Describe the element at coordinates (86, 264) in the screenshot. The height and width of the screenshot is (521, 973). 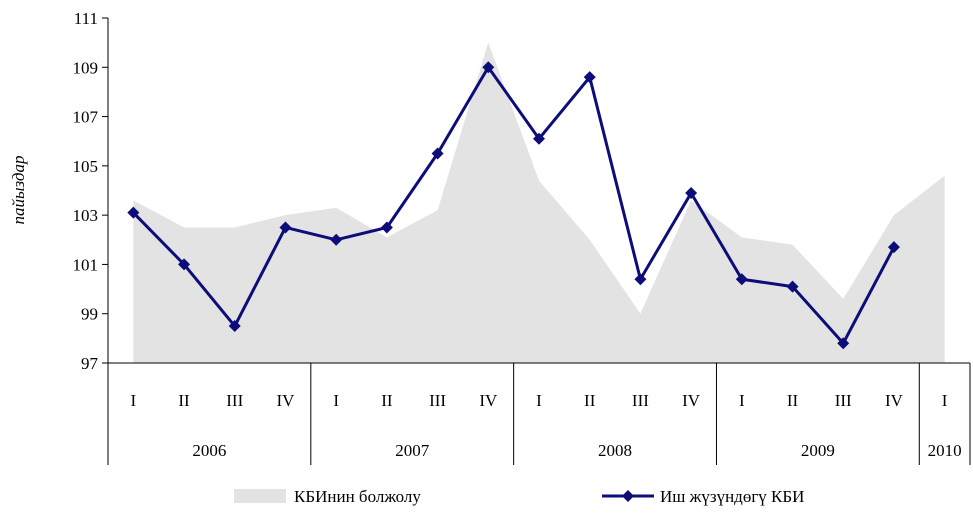
I see `y-tick-label: 101` at that location.